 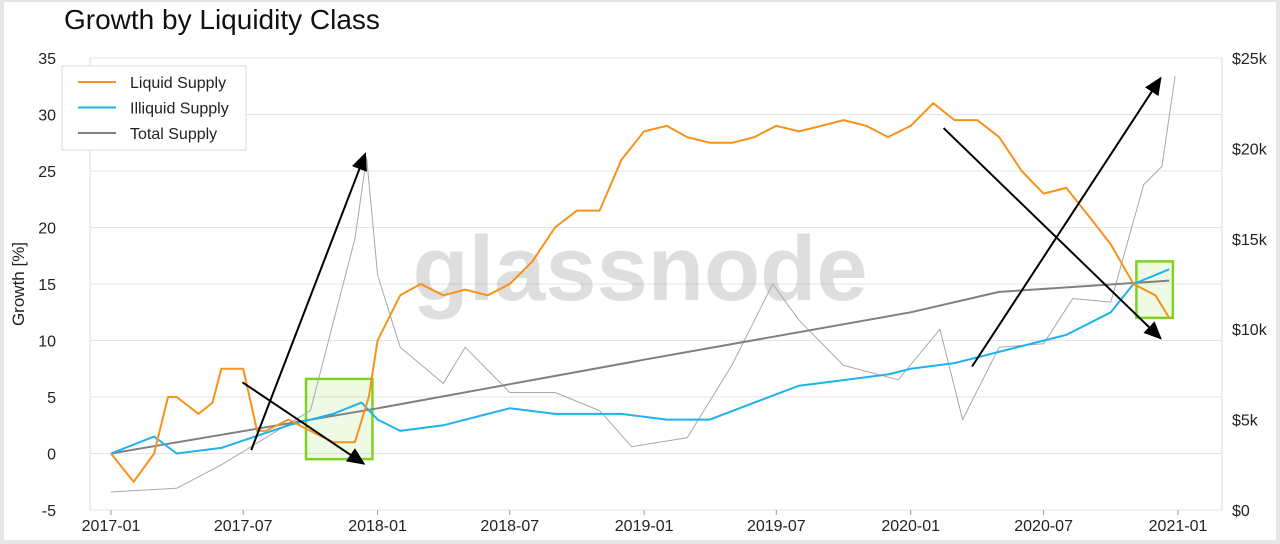 What do you see at coordinates (1241, 511) in the screenshot?
I see `y2-tick-label: $0` at bounding box center [1241, 511].